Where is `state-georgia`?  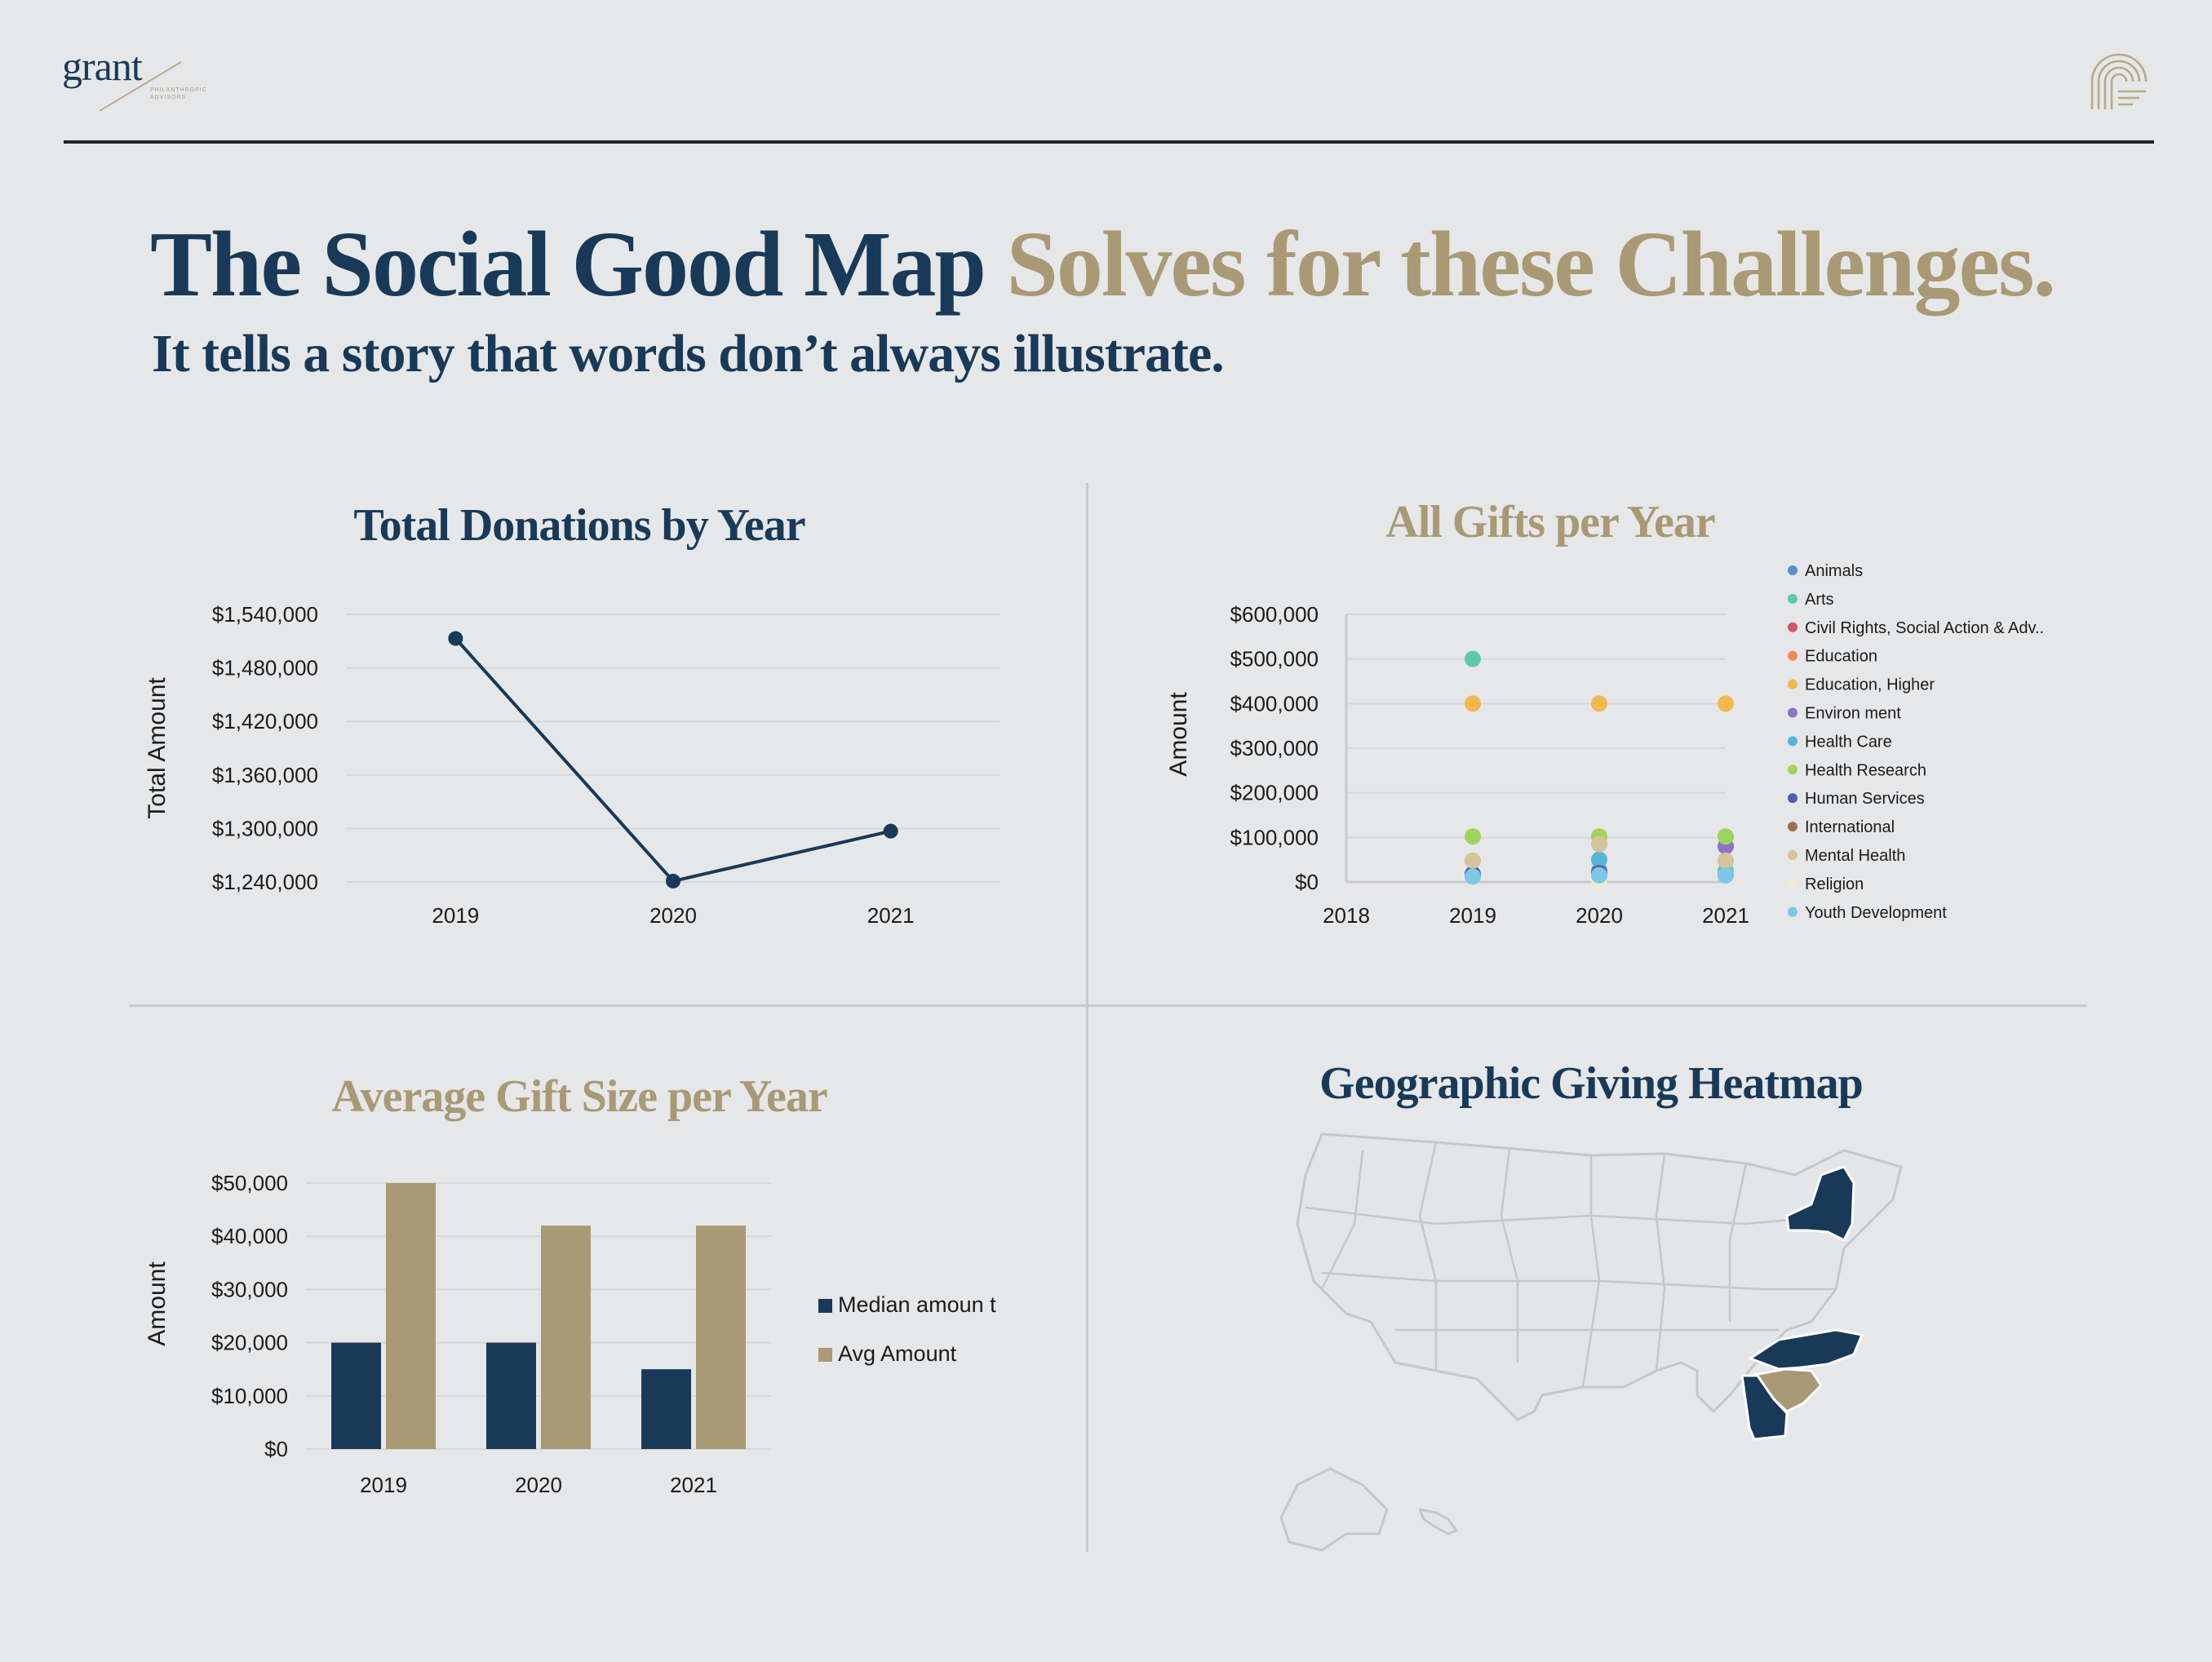
state-georgia is located at coordinates (1765, 1408).